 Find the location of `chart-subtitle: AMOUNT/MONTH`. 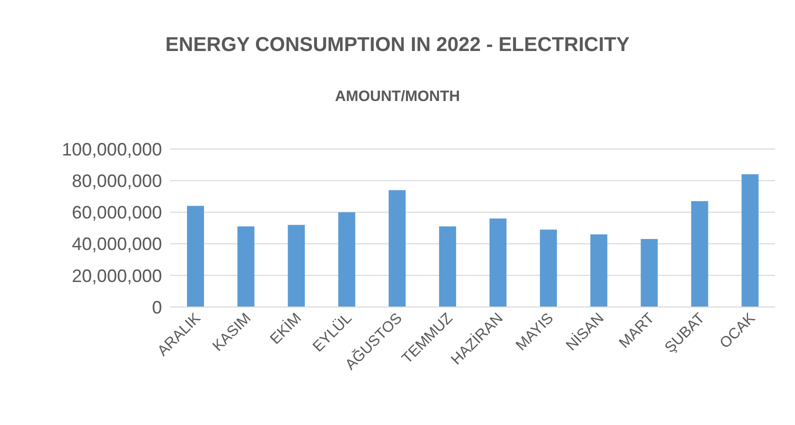

chart-subtitle: AMOUNT/MONTH is located at coordinates (397, 96).